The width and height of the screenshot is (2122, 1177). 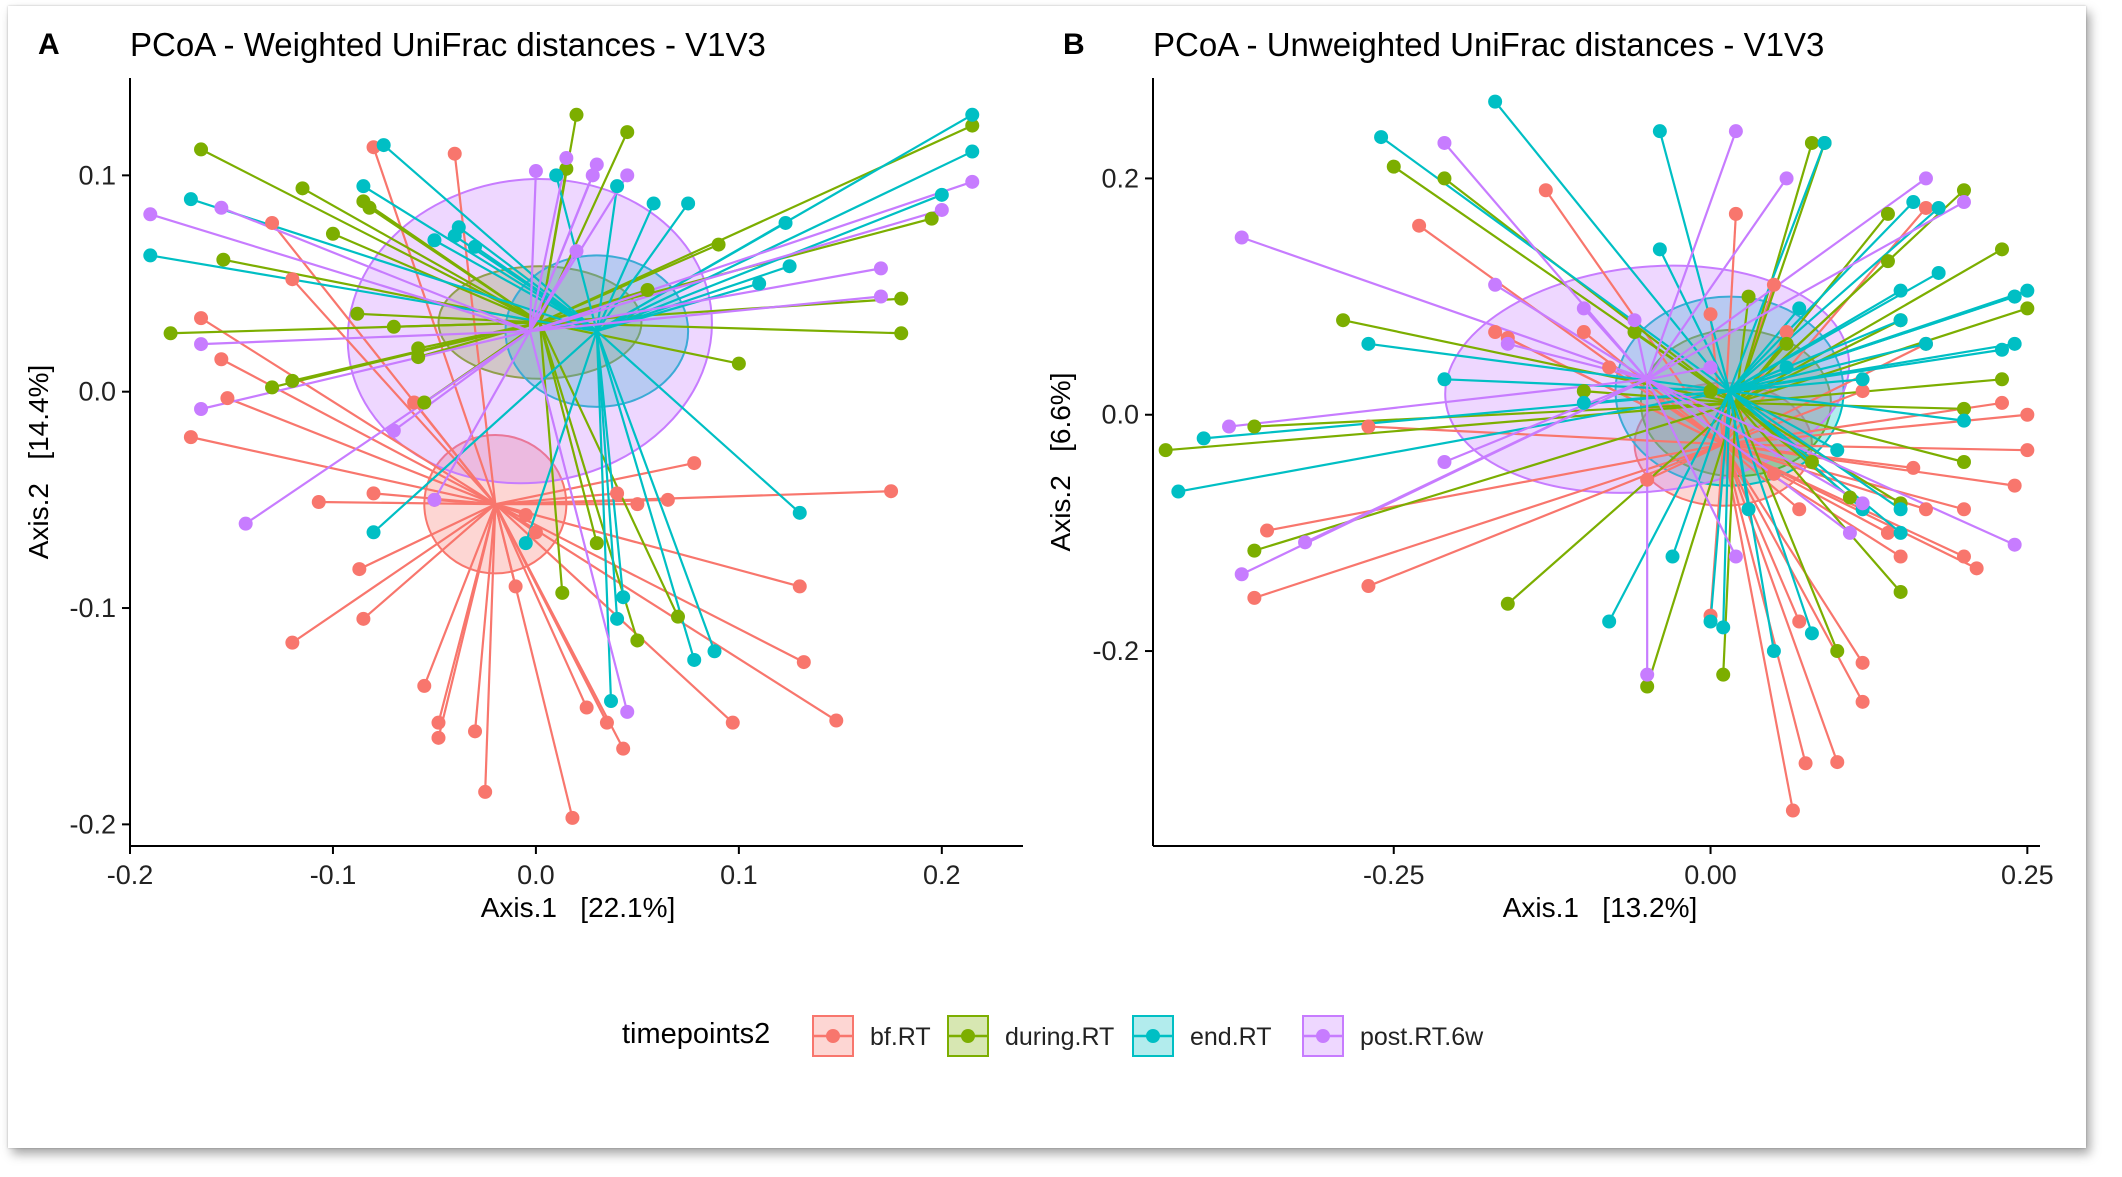 I want to click on panel-a-y-tick-label: 0.1, so click(x=97, y=175).